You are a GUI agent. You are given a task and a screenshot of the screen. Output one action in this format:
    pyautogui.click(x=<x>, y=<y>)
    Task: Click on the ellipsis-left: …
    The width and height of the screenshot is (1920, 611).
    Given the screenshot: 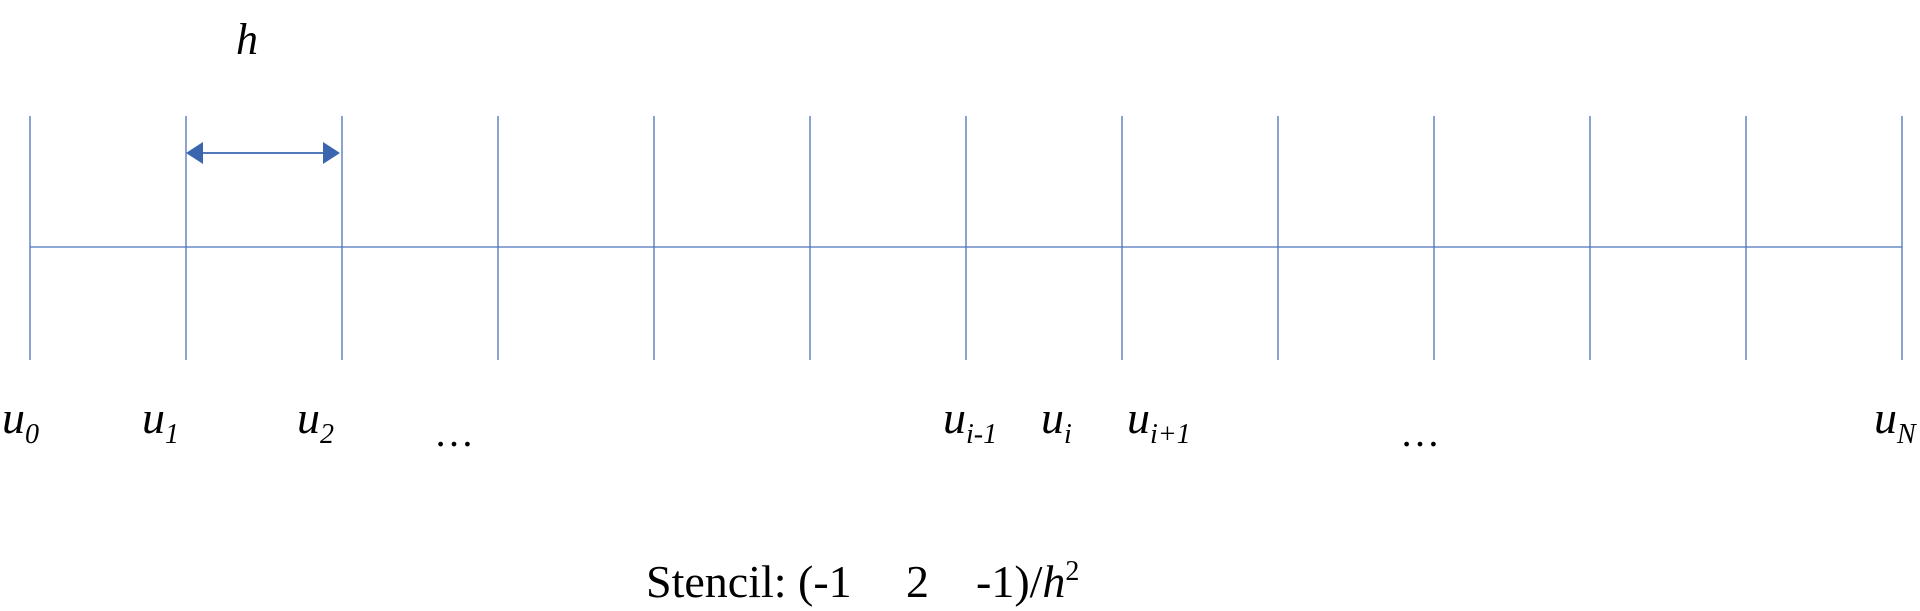 What is the action you would take?
    pyautogui.click(x=454, y=432)
    